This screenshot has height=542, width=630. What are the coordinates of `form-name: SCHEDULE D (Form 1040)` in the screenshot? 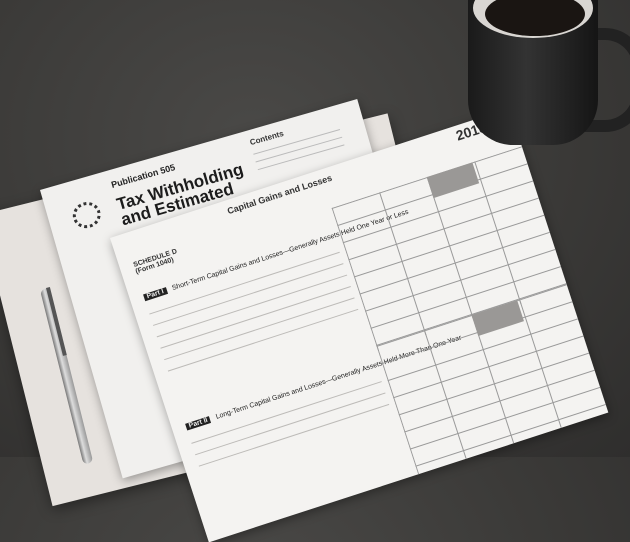 It's located at (155, 262).